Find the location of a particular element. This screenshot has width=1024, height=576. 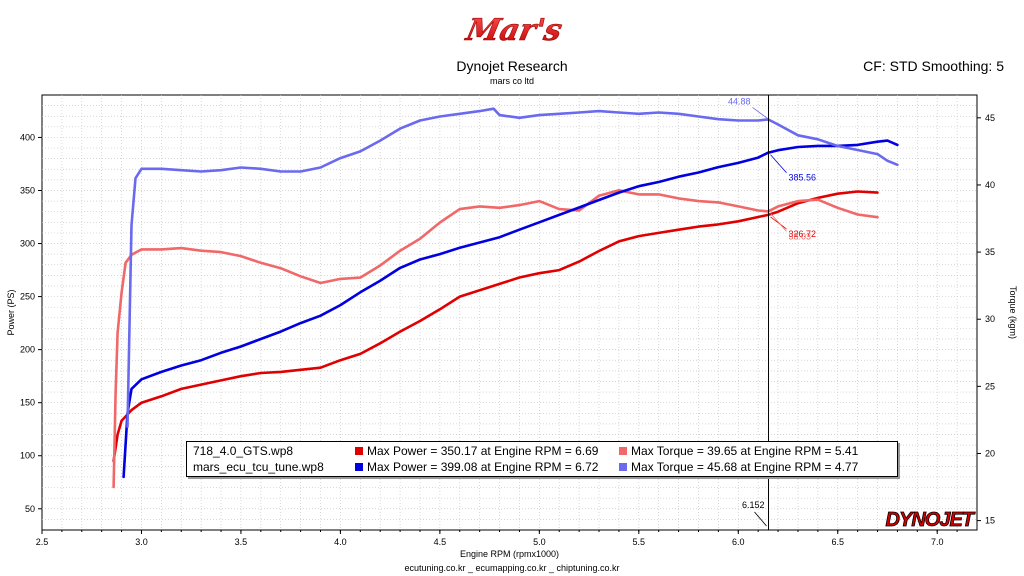

y2-tick-label: 45 is located at coordinates (990, 118).